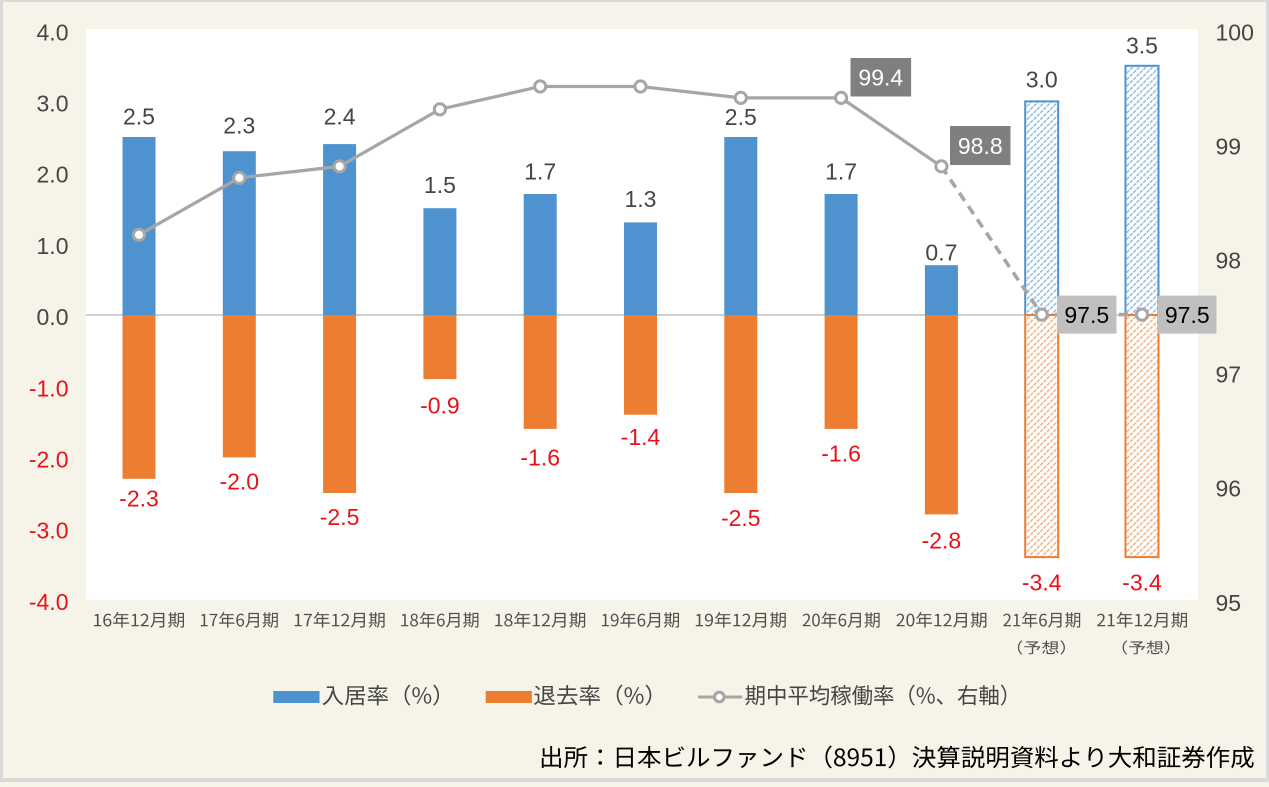 The width and height of the screenshot is (1269, 787). What do you see at coordinates (1142, 46) in the screenshot?
I see `svg-text: 3.5` at bounding box center [1142, 46].